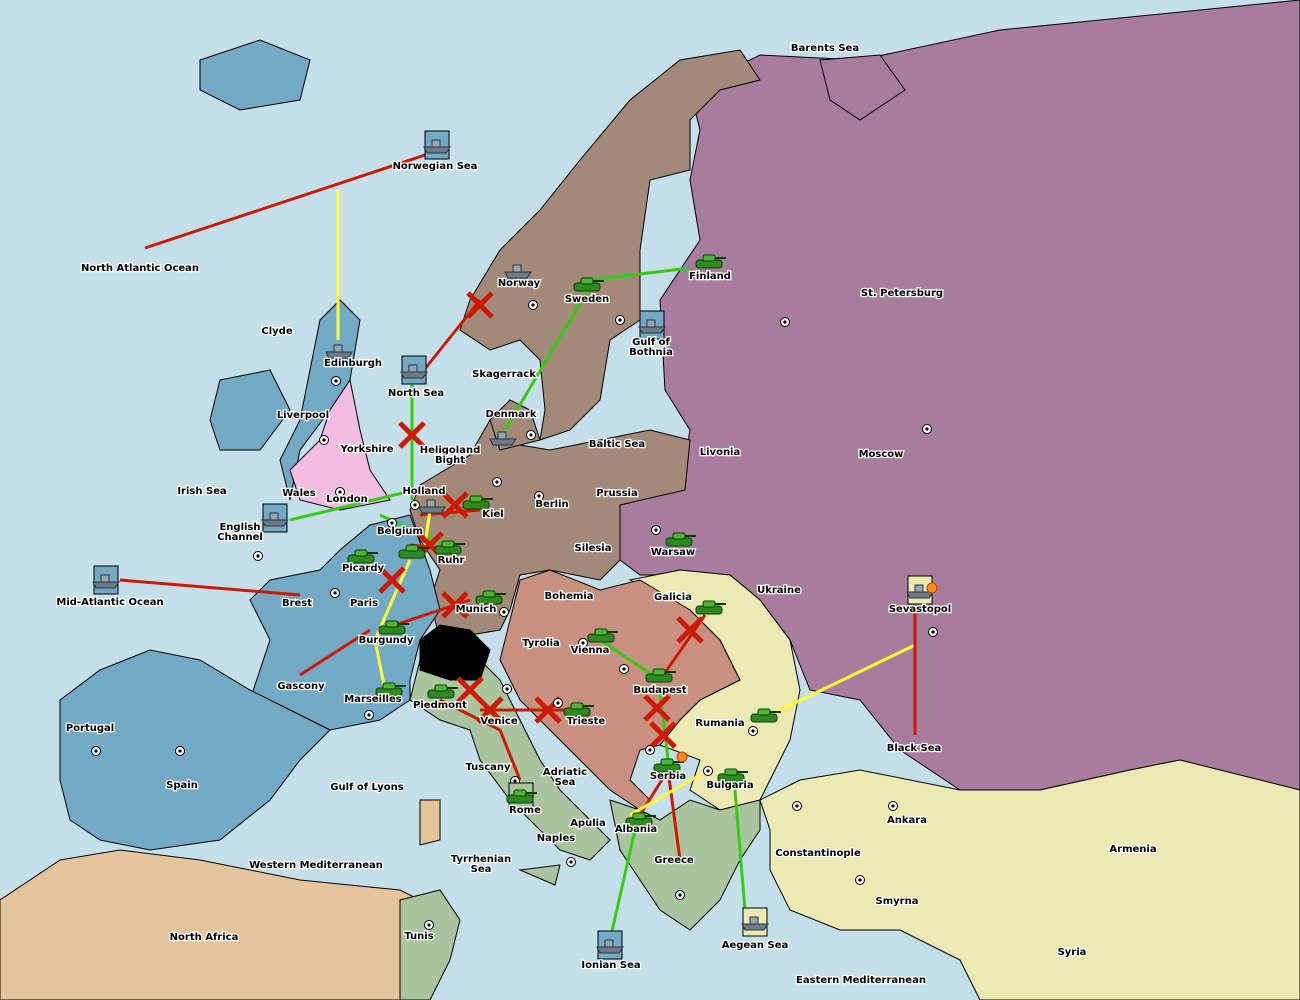 Image resolution: width=1300 pixels, height=1000 pixels. What do you see at coordinates (195, 750) in the screenshot?
I see `territory-iberia` at bounding box center [195, 750].